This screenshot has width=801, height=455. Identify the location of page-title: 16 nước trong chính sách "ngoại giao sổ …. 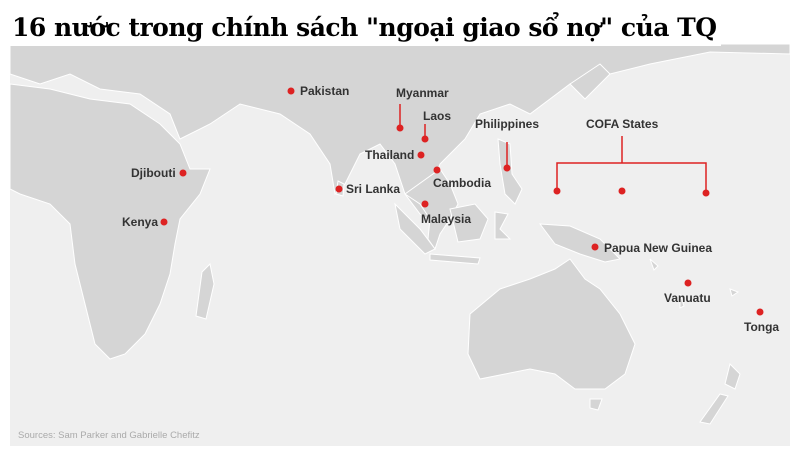
(364, 28).